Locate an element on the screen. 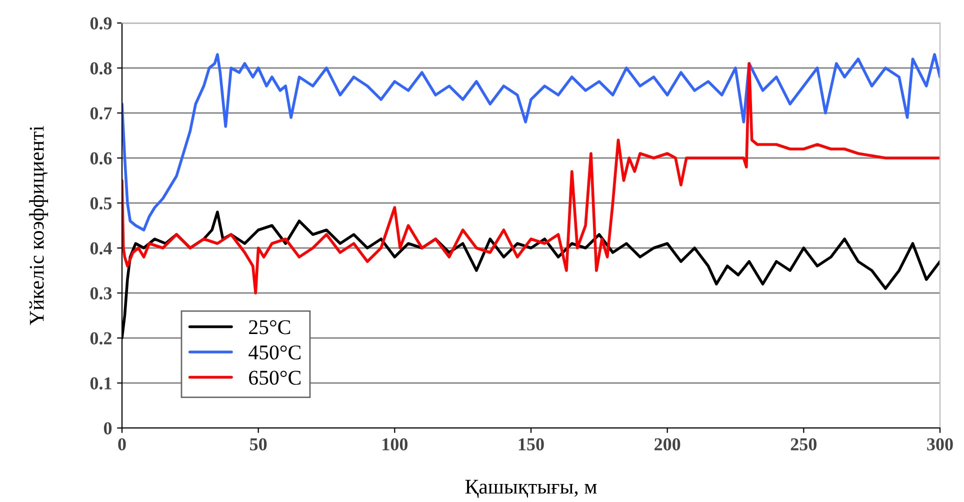 The image size is (964, 502). y-tick-label: 0 is located at coordinates (108, 428).